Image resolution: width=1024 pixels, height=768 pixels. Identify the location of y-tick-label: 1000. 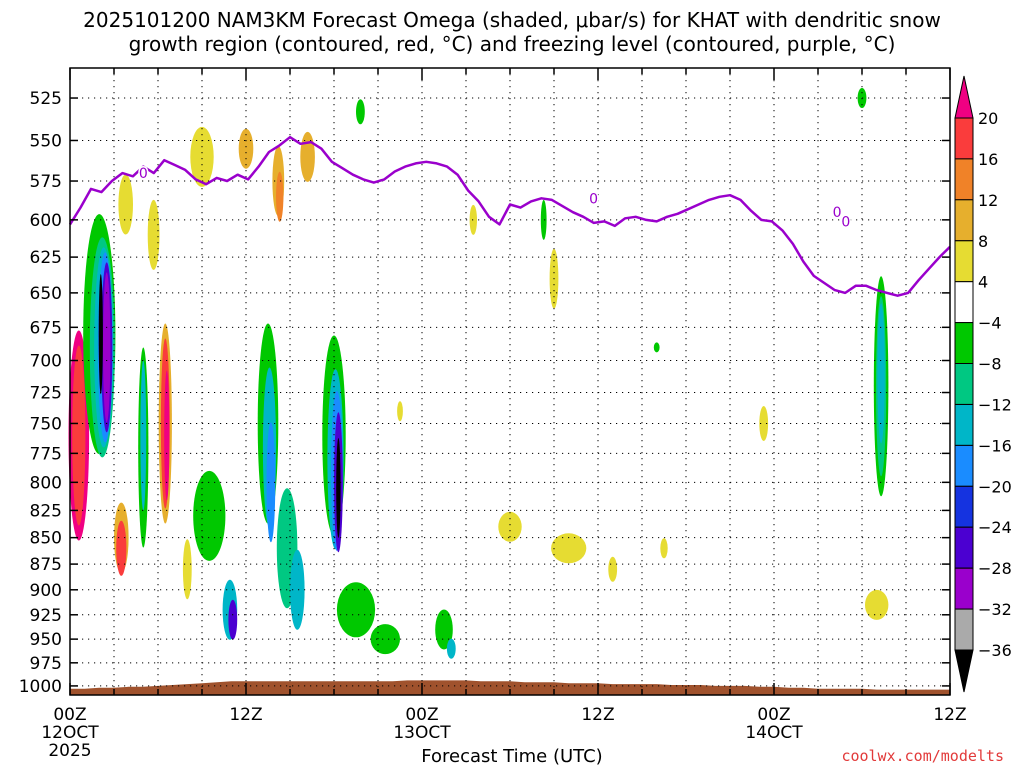
(40, 687).